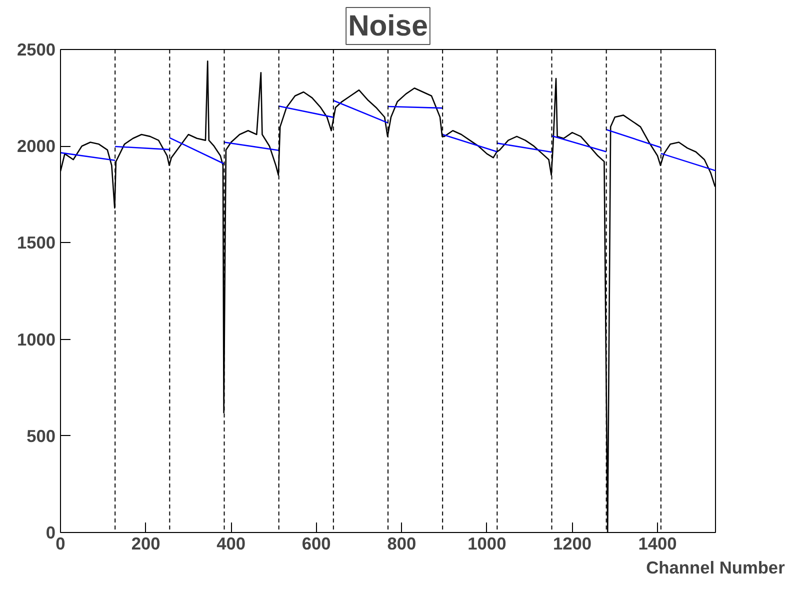 This screenshot has width=810, height=589. Describe the element at coordinates (145, 544) in the screenshot. I see `x-tick-label: 200` at that location.